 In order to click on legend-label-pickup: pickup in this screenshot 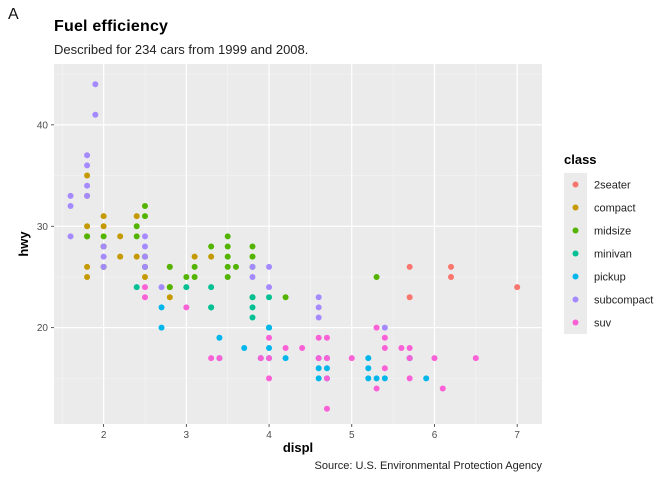, I will do `click(610, 278)`.